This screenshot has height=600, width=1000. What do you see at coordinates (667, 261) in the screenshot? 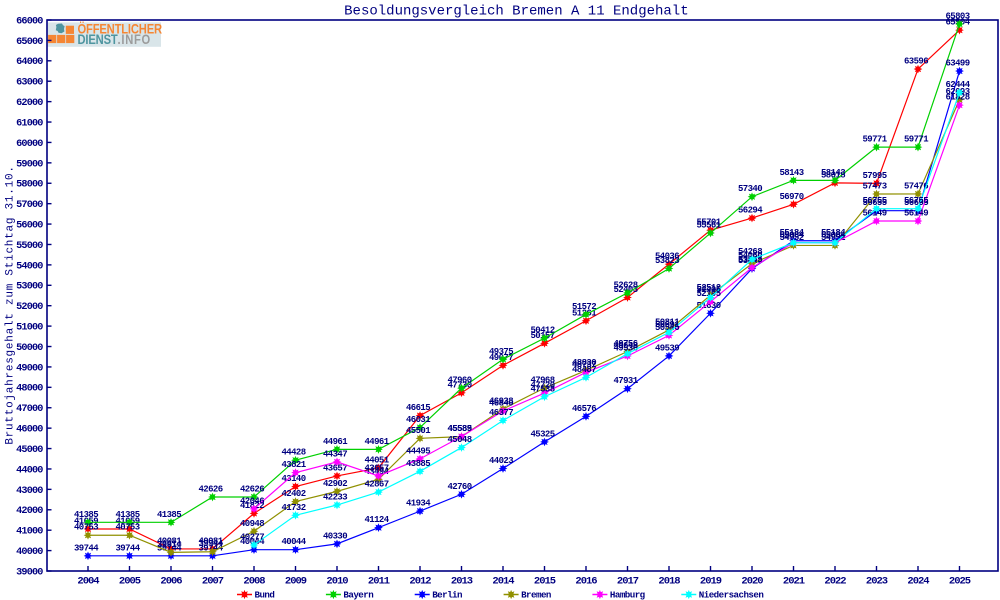
I see `svg-text: 53823` at bounding box center [667, 261].